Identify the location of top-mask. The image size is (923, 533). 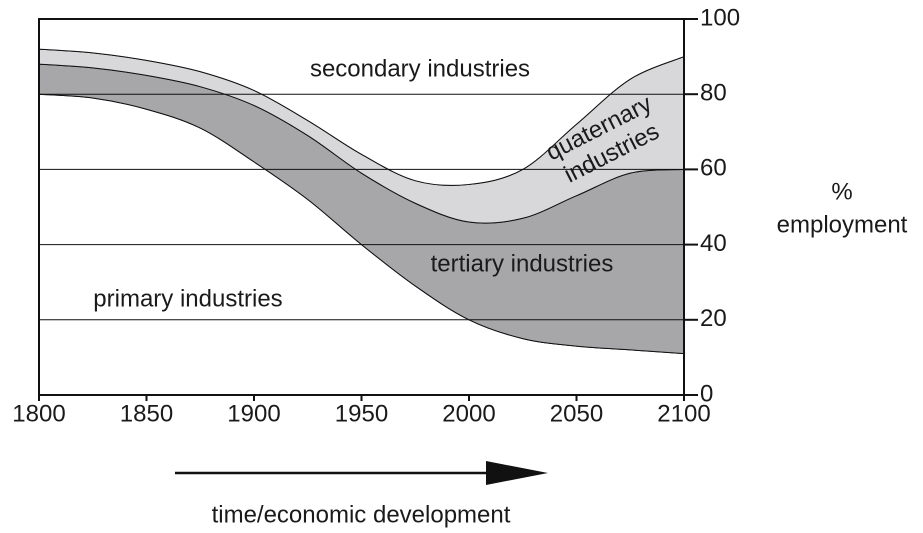
(360, 9).